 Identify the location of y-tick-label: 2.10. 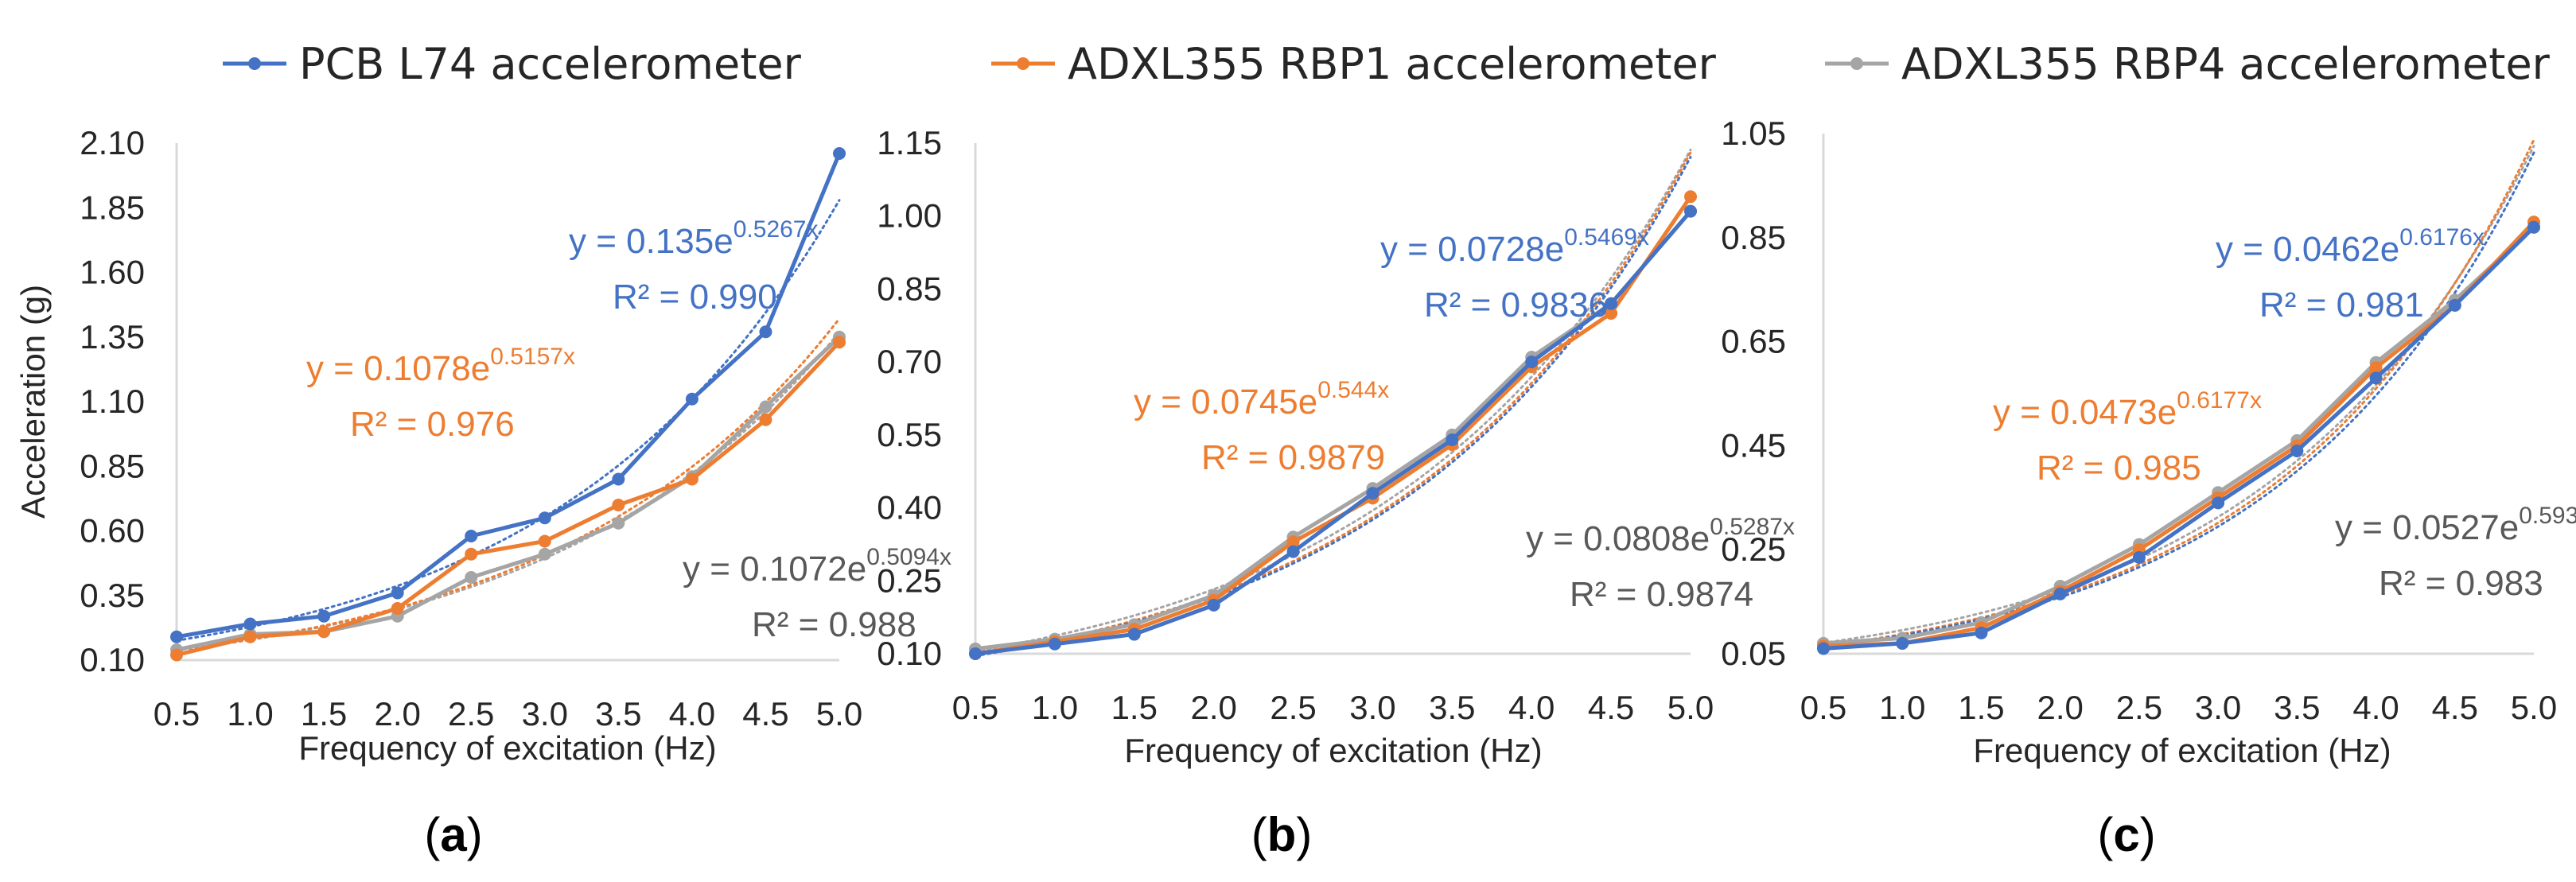
(113, 142).